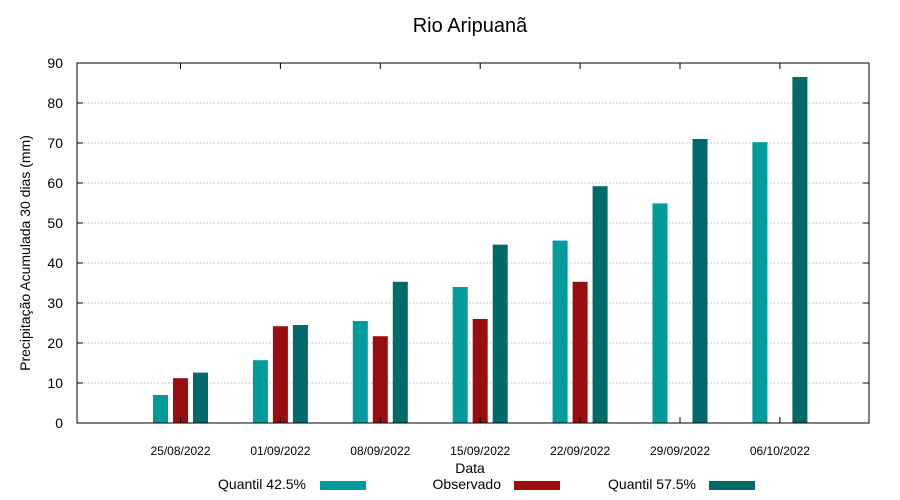 This screenshot has height=500, width=900. Describe the element at coordinates (25, 253) in the screenshot. I see `y-axis-label: Precipitação Acumulada 30 dias (mm)` at that location.